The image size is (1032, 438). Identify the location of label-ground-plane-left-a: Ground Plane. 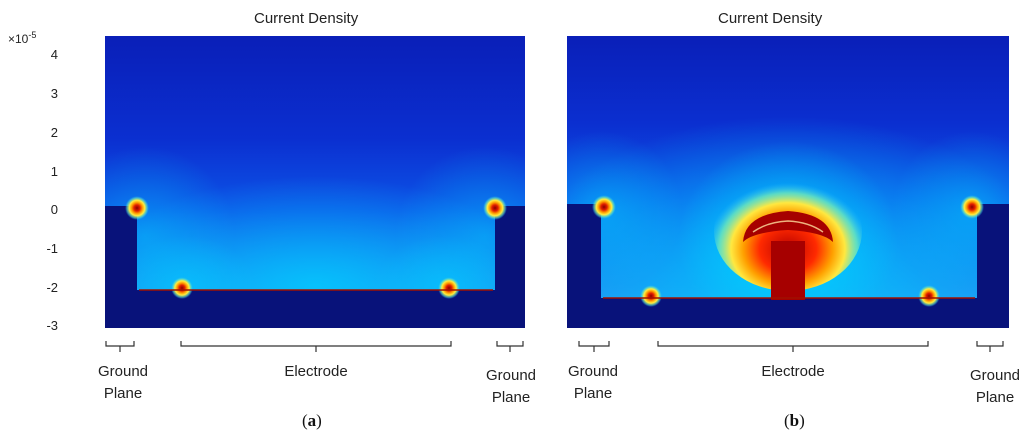
(123, 382).